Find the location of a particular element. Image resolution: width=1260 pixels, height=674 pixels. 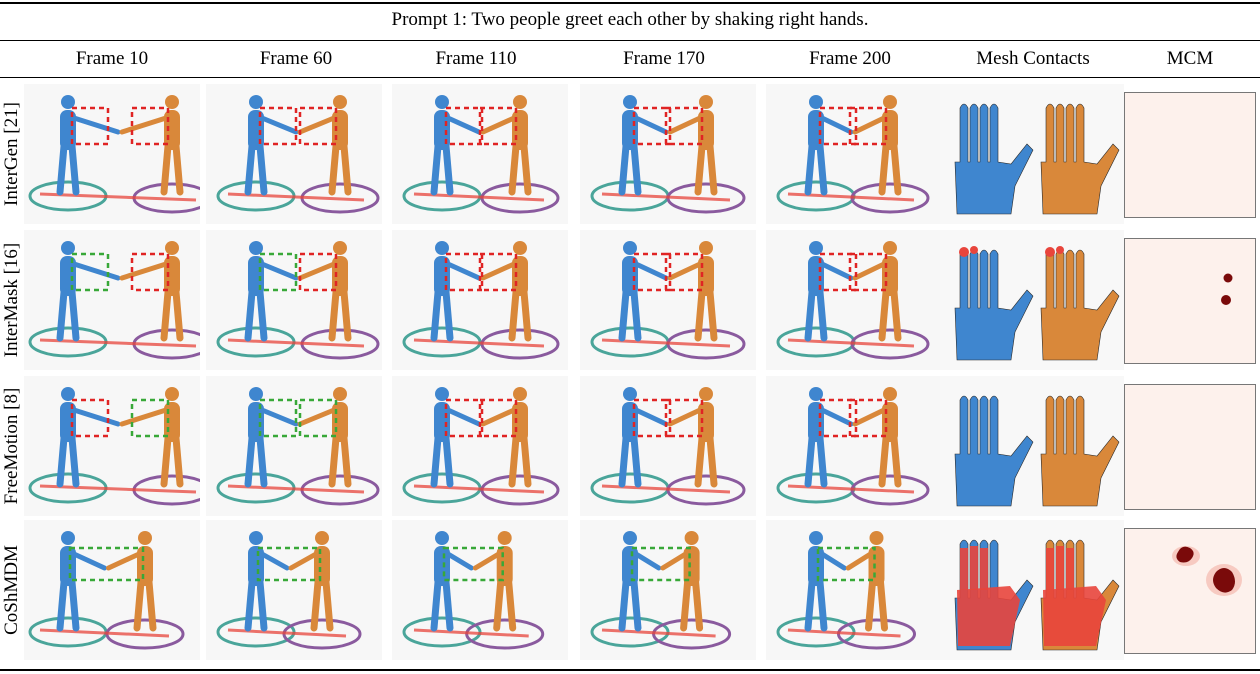

column-header-3: Frame 170 is located at coordinates (664, 58).